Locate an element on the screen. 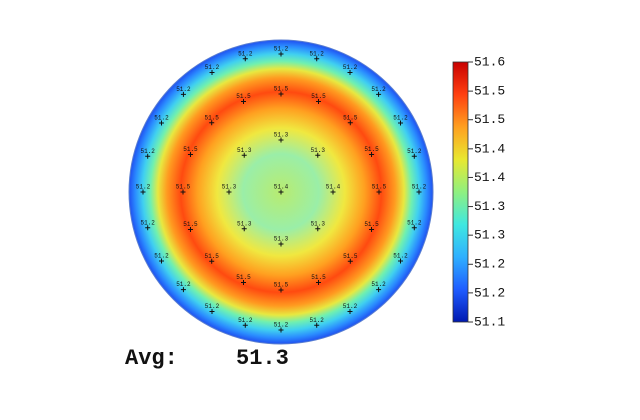 This screenshot has width=640, height=420. avg-label: Avg: is located at coordinates (151, 358).